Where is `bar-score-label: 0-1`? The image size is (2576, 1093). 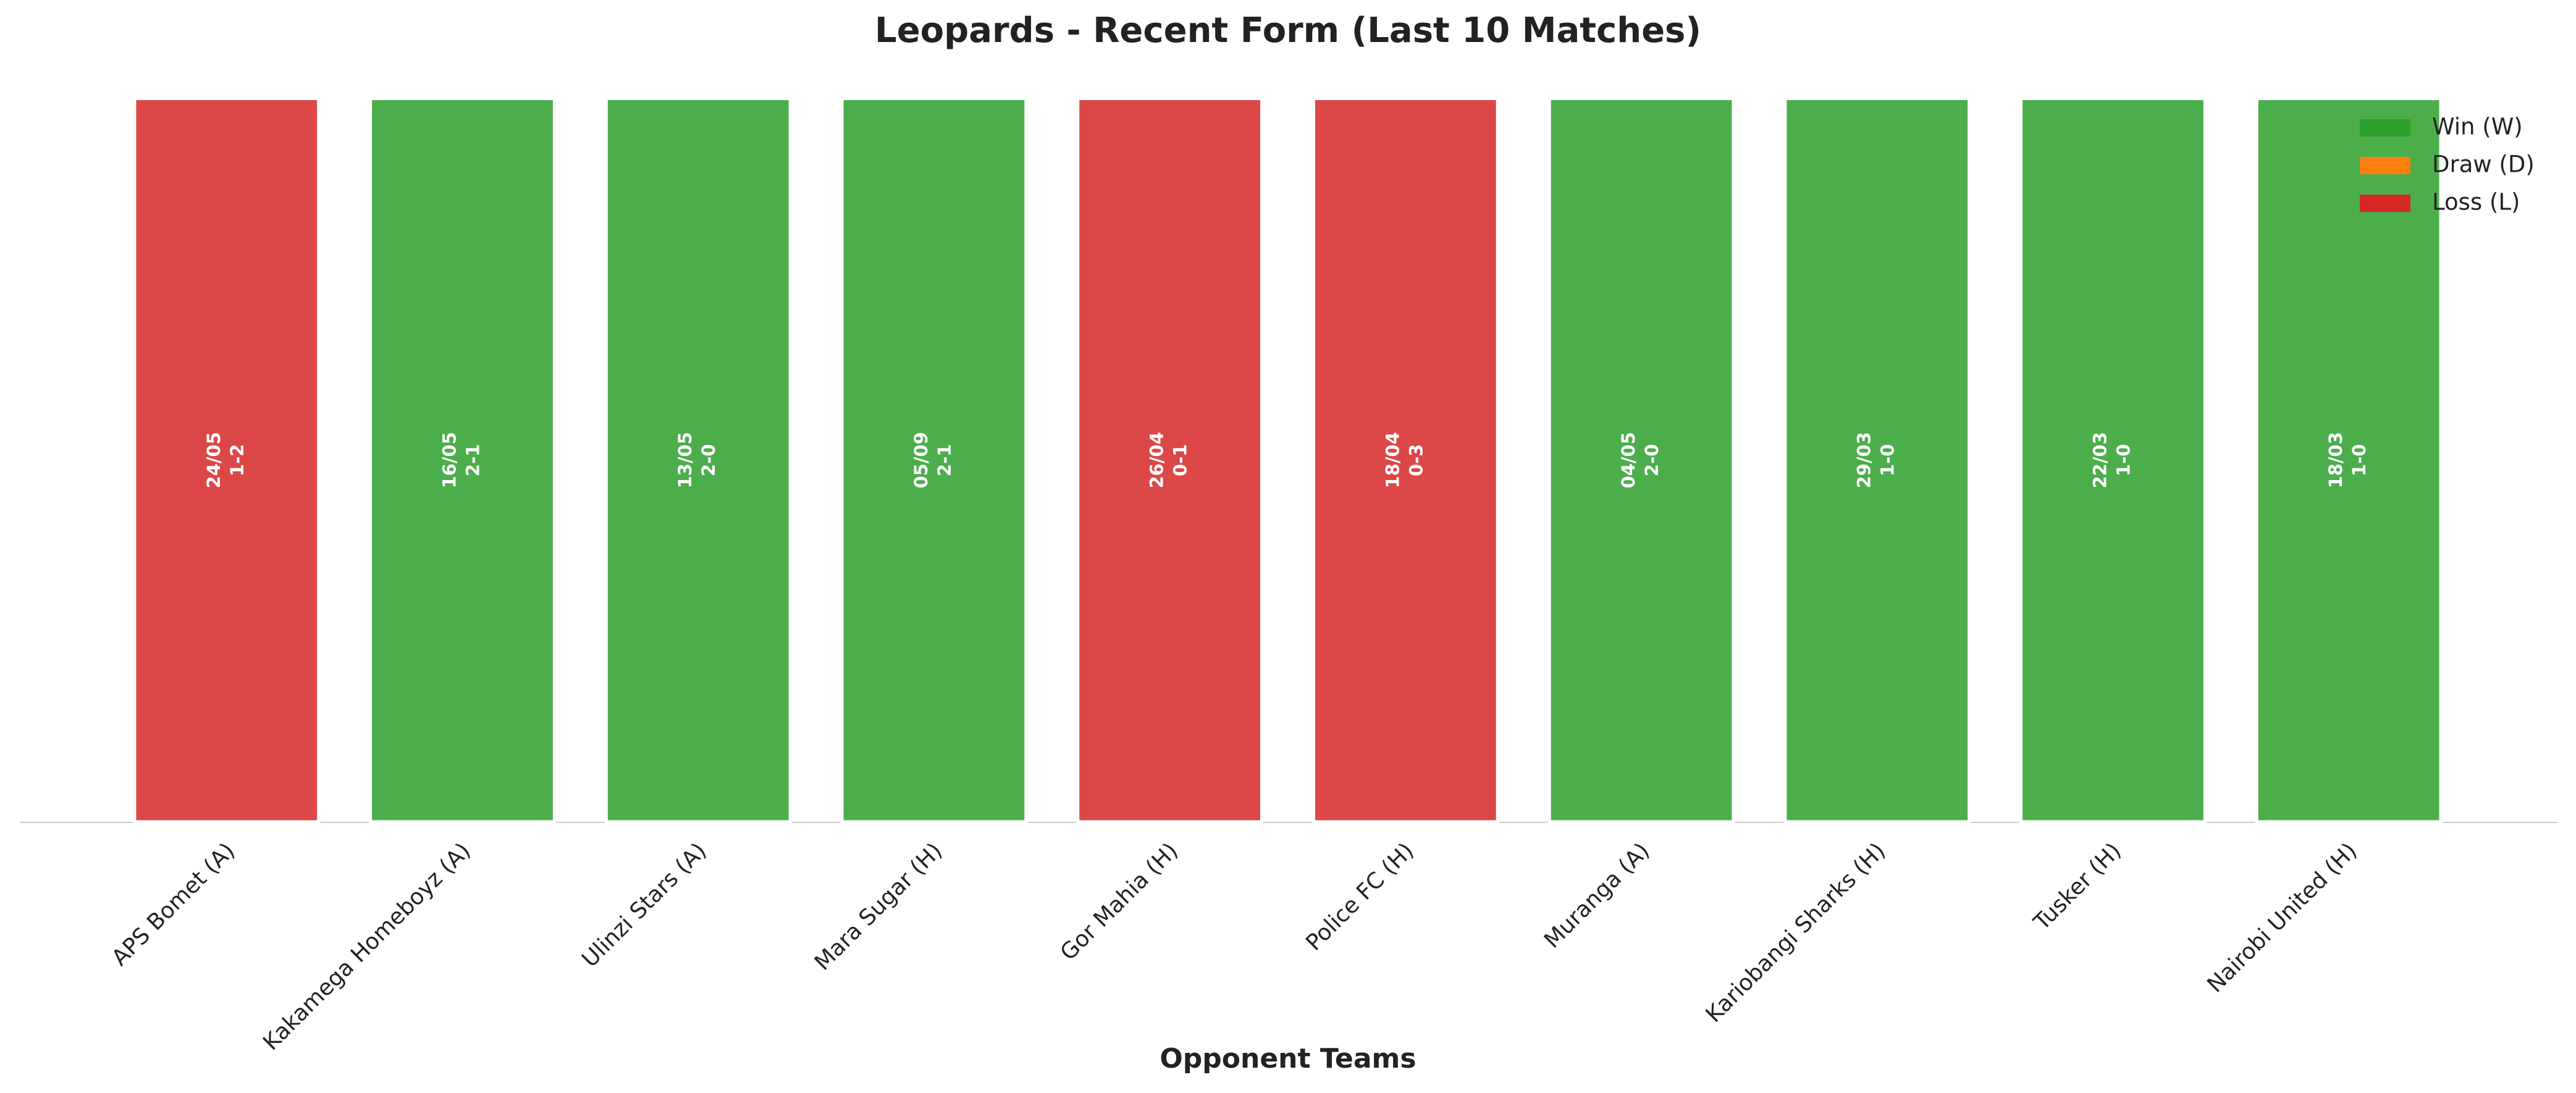
bar-score-label: 0-1 is located at coordinates (1180, 460).